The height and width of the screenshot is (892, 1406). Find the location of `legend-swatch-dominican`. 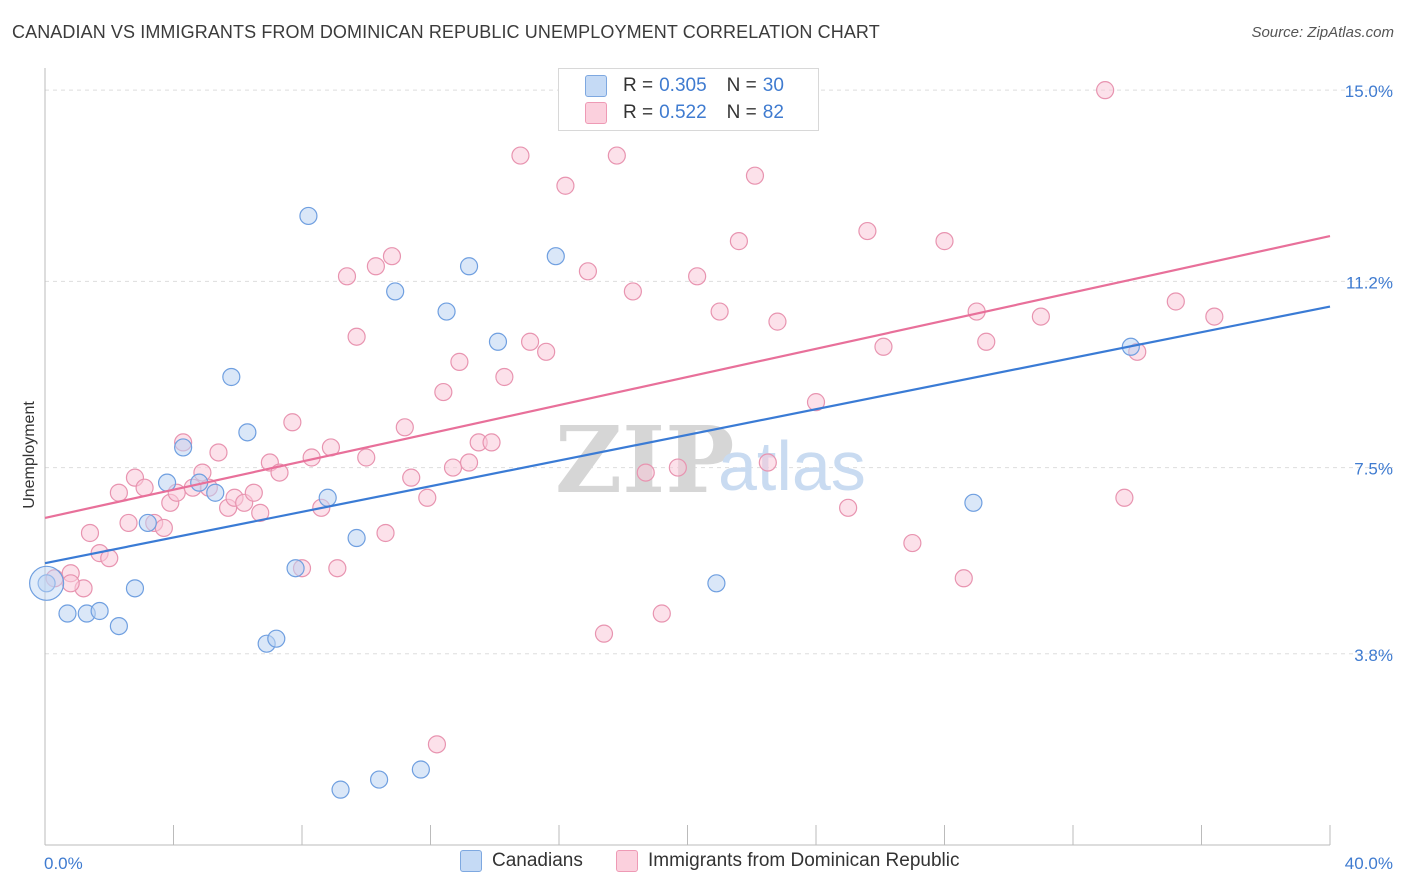

legend-swatch-dominican is located at coordinates (627, 861).